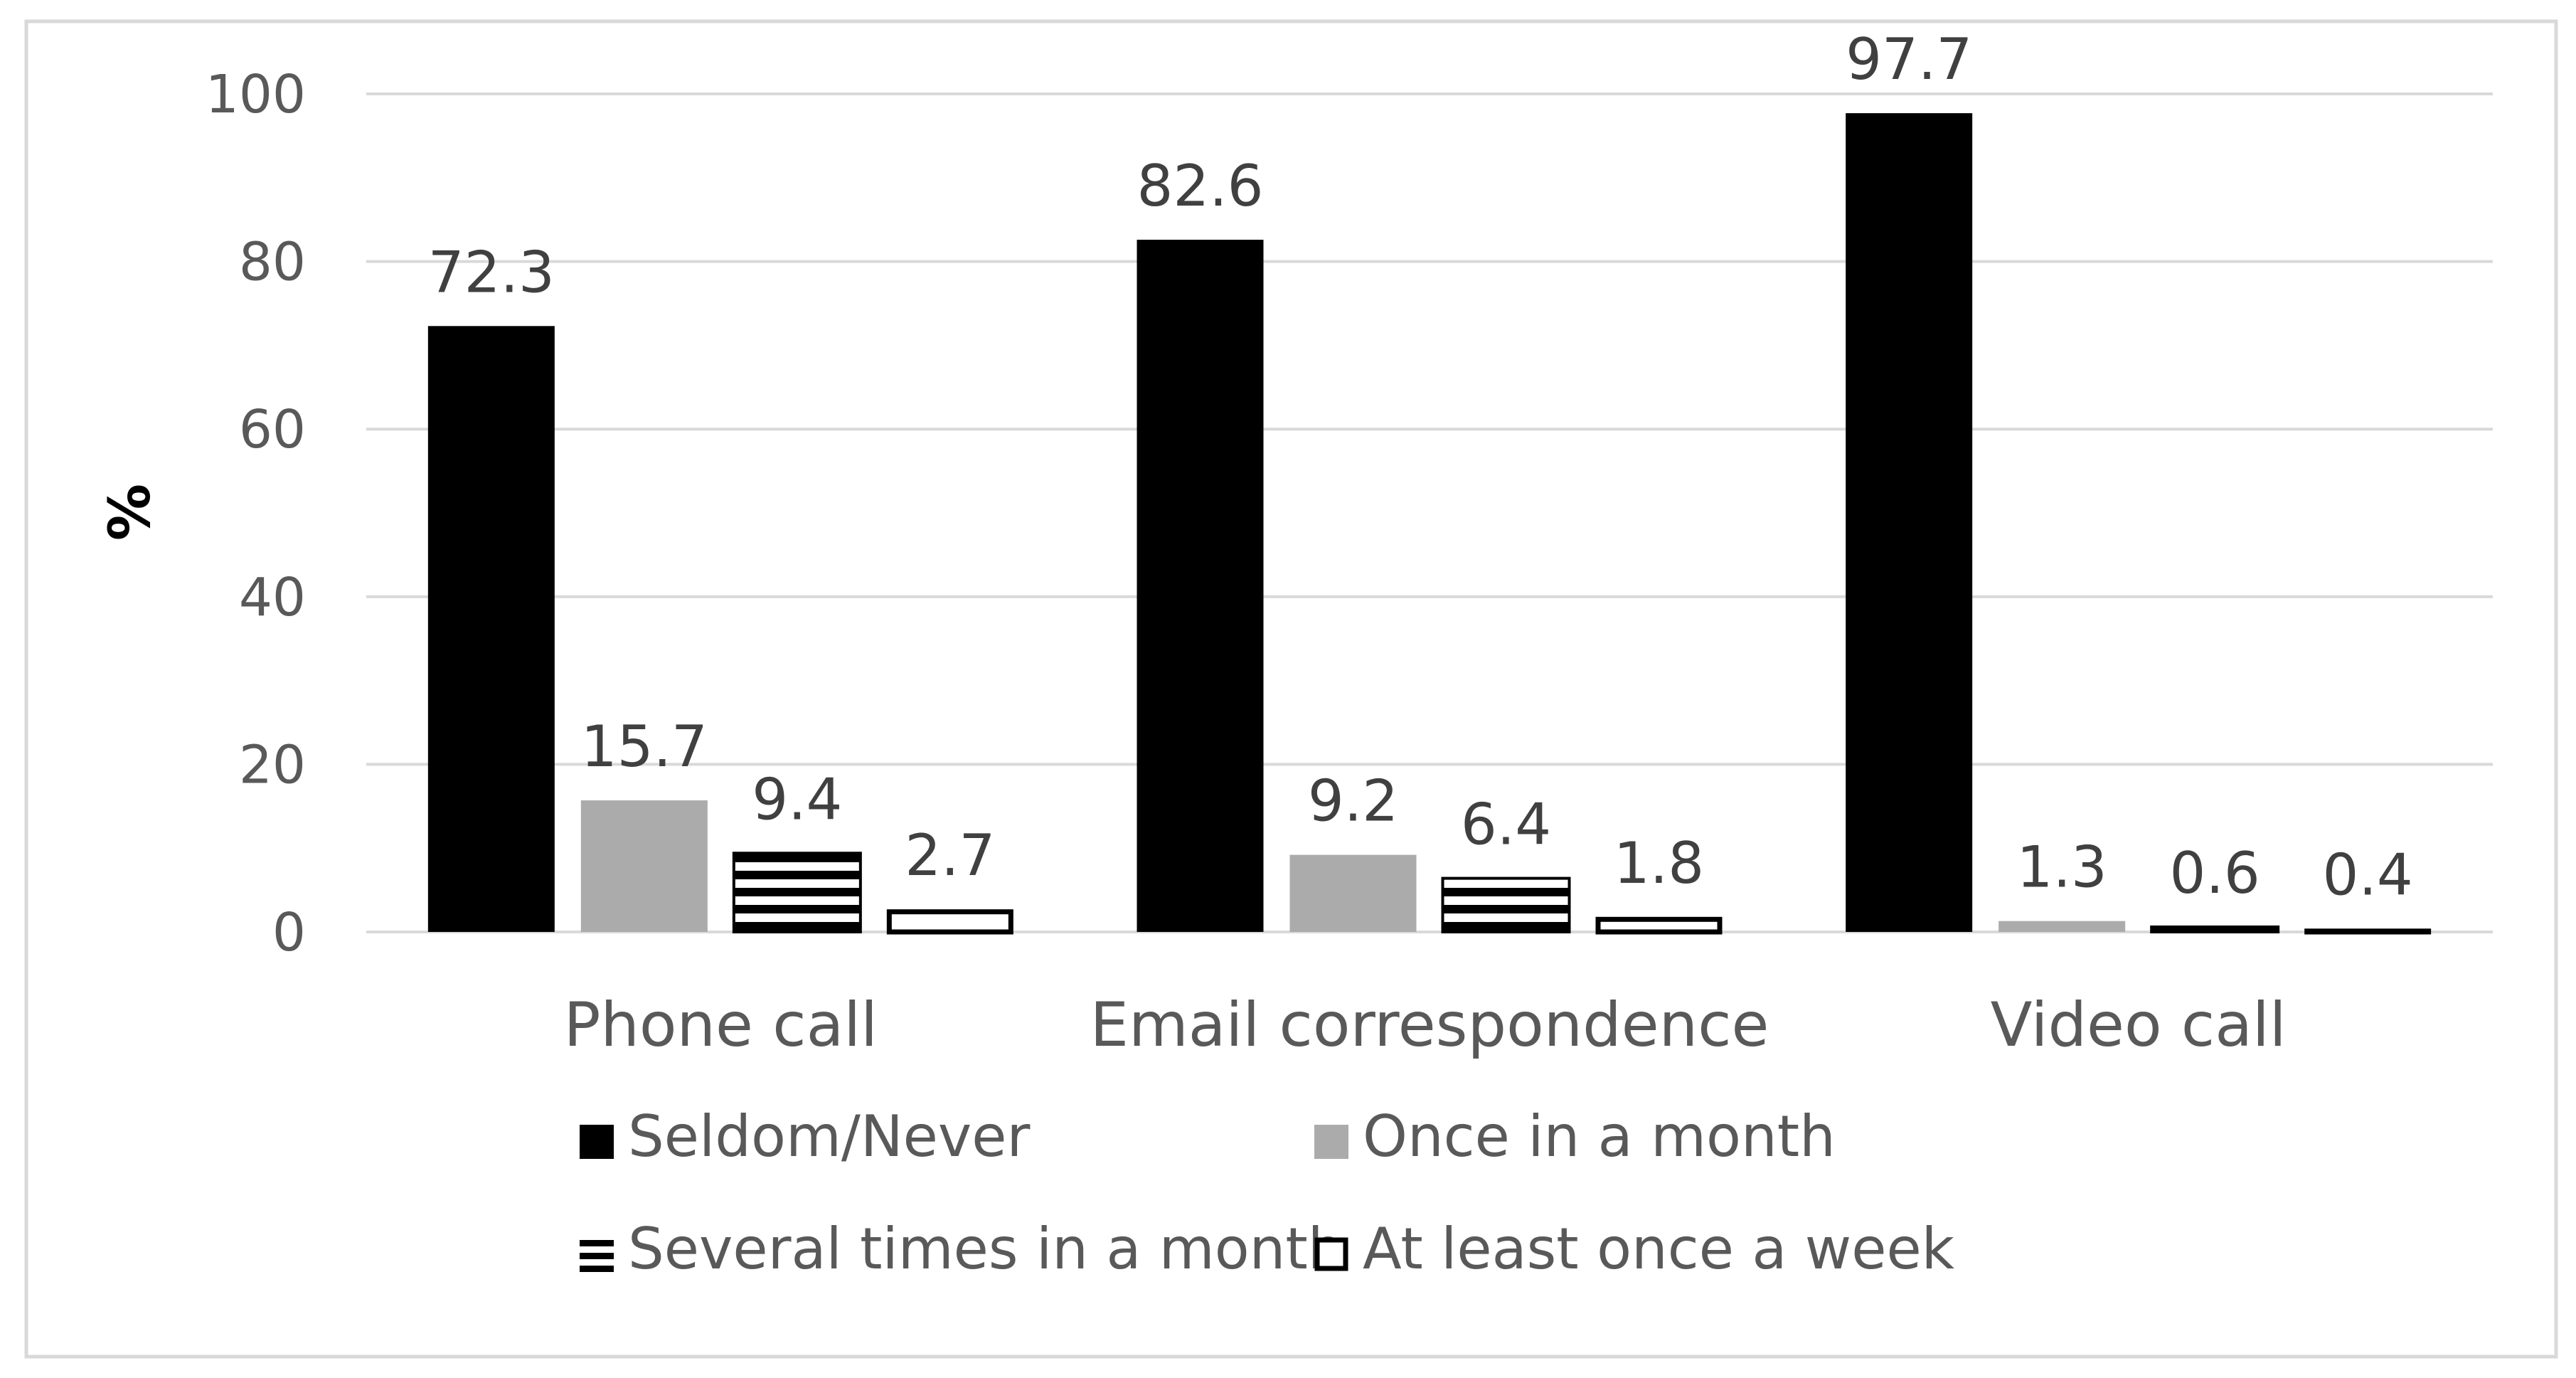 The image size is (2576, 1378). Describe the element at coordinates (721, 1025) in the screenshot. I see `category-label: Phone call` at that location.